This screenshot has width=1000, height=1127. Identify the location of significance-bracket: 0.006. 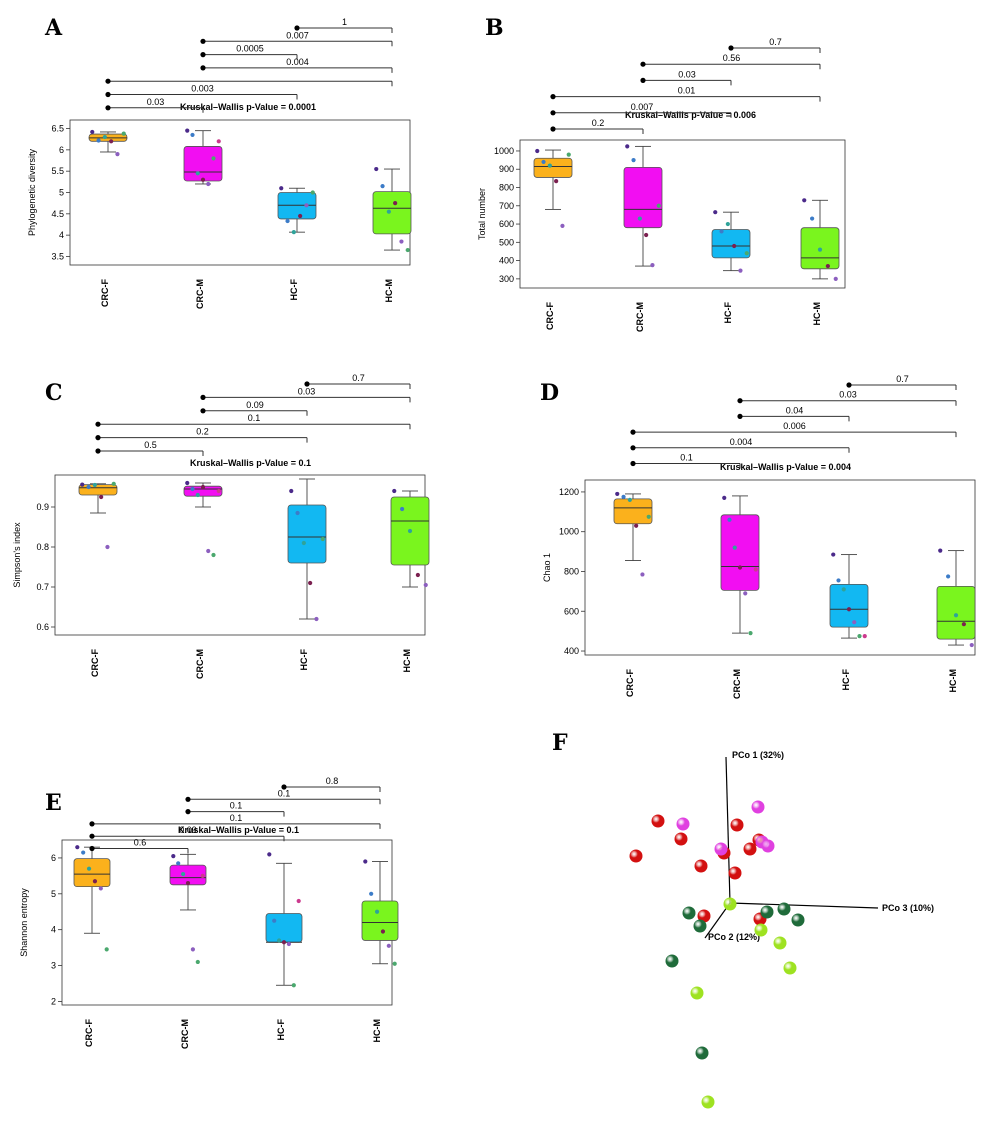
(793, 429).